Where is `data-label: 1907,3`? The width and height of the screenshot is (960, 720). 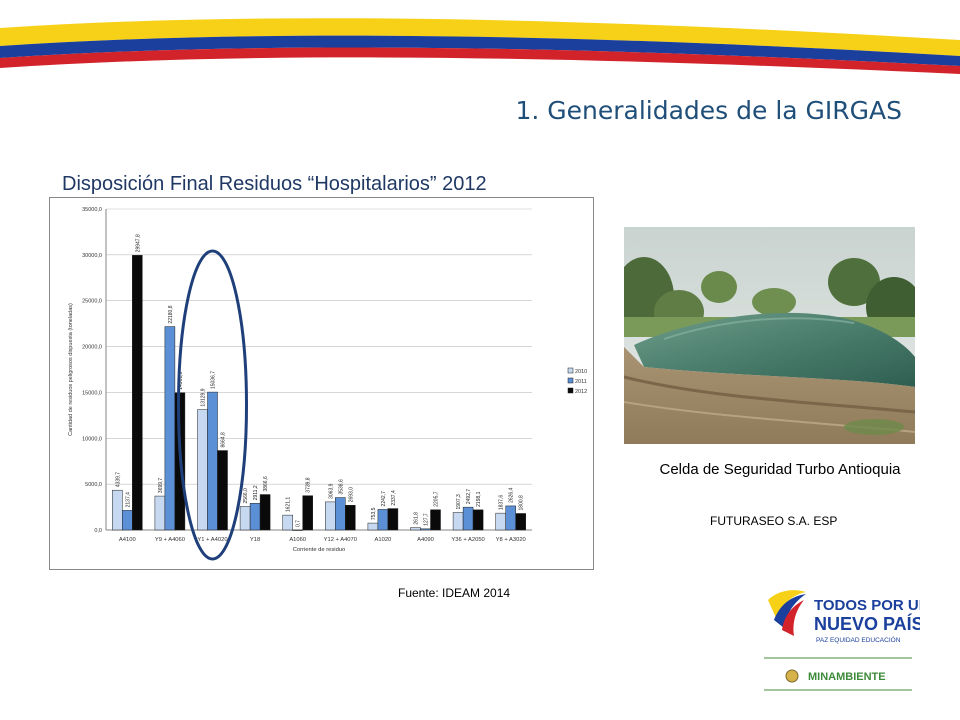 data-label: 1907,3 is located at coordinates (459, 502).